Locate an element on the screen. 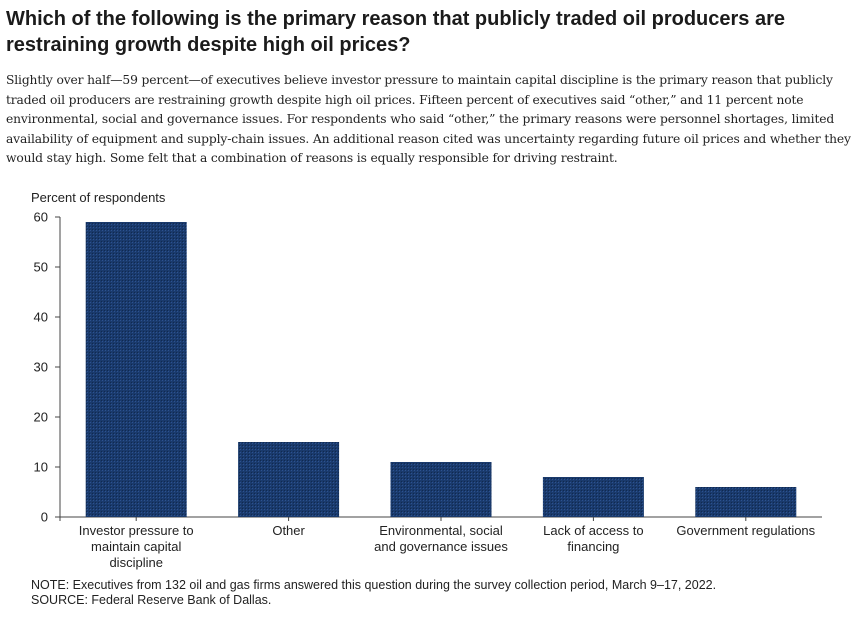 This screenshot has width=863, height=621. source-text: SOURCE: Federal Reserve Bank of Dallas. is located at coordinates (151, 600).